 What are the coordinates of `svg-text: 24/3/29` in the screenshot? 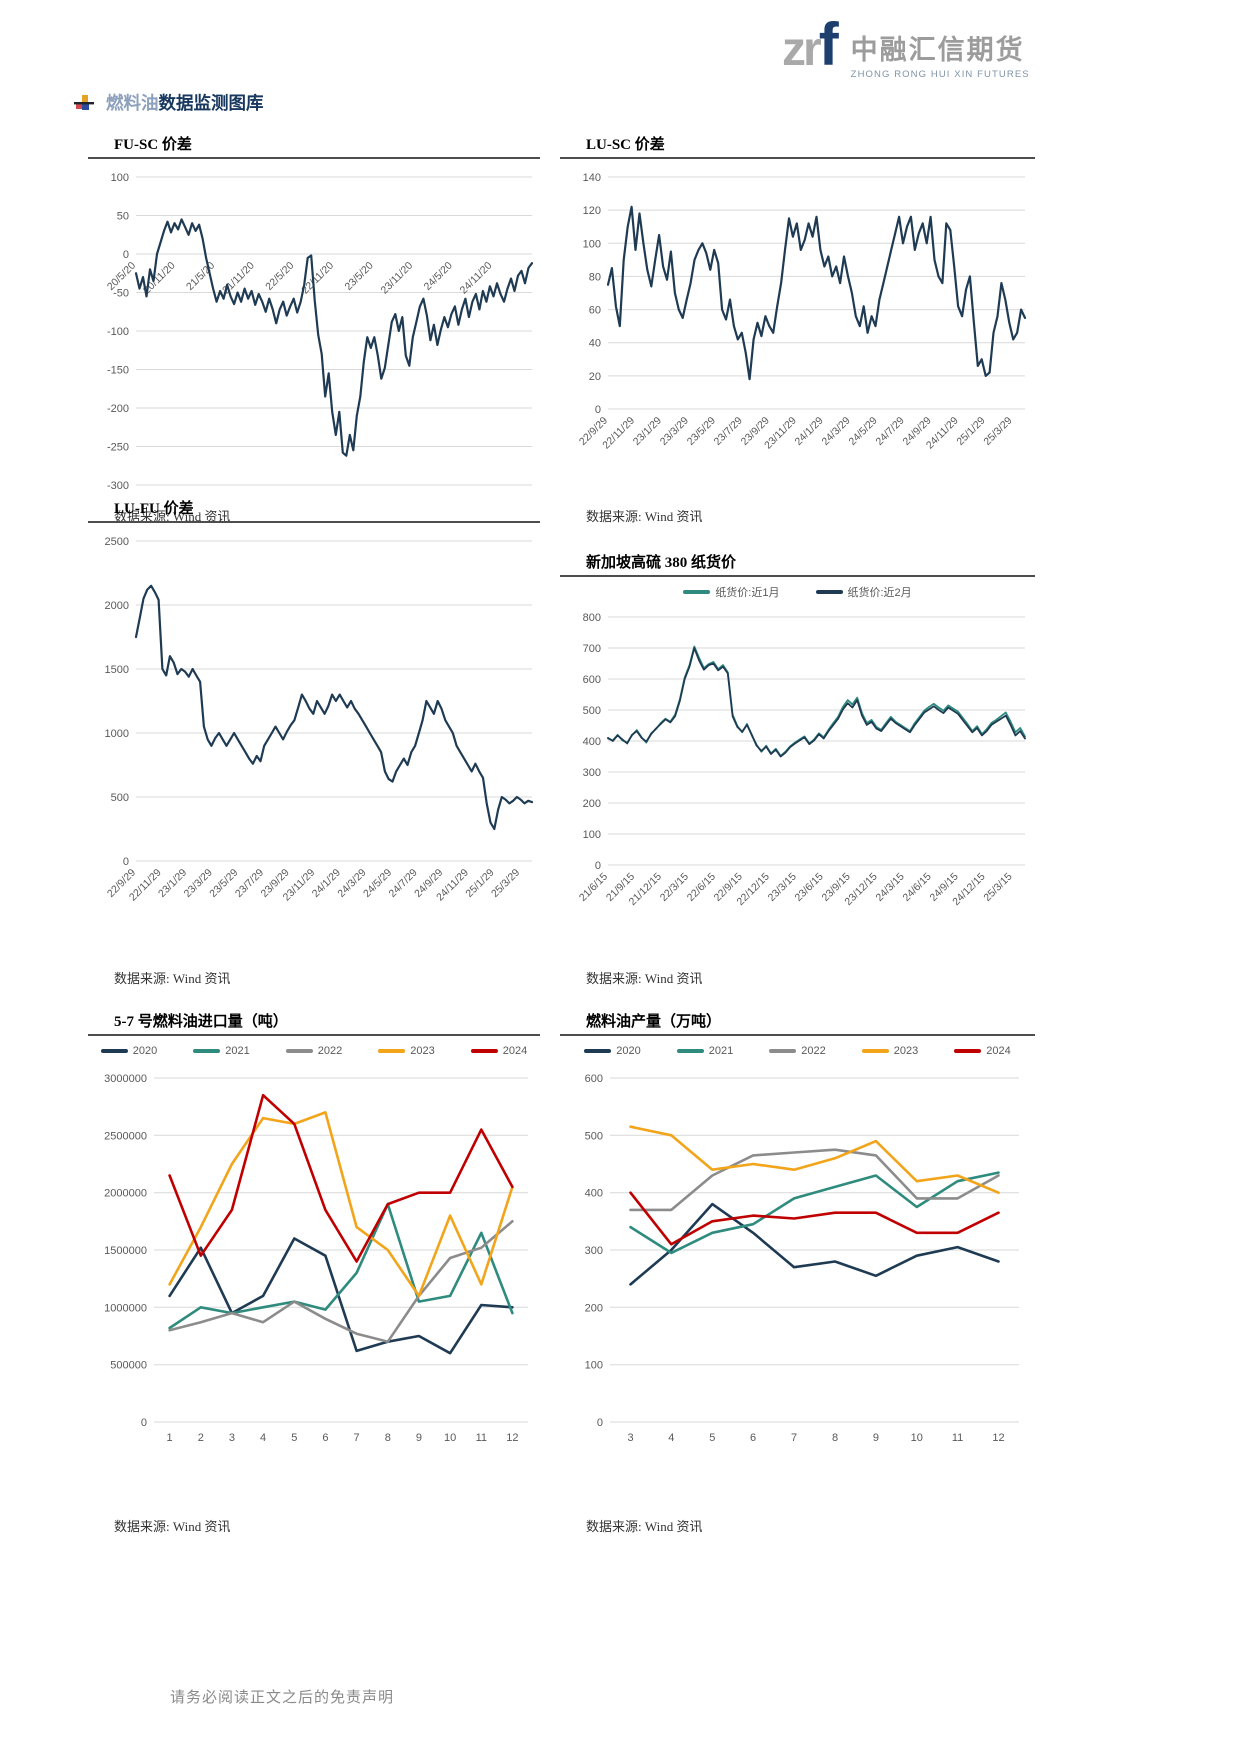 It's located at (836, 431).